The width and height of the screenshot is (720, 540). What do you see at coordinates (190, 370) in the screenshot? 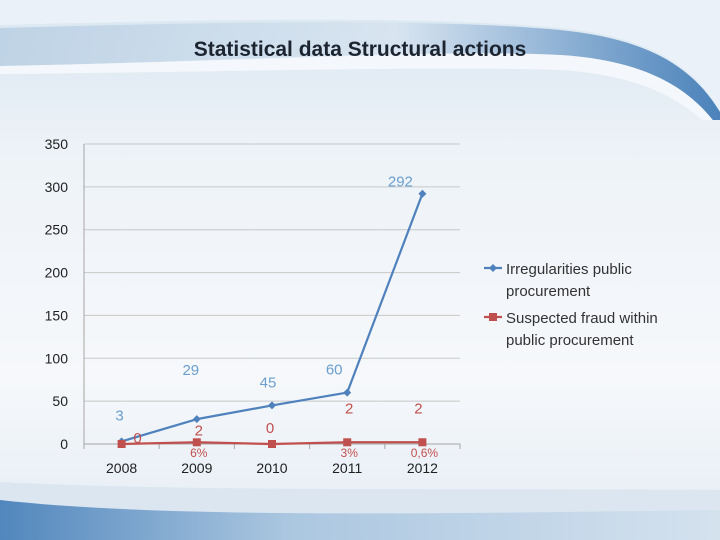
I see `series-1-data-label-2009: 29` at bounding box center [190, 370].